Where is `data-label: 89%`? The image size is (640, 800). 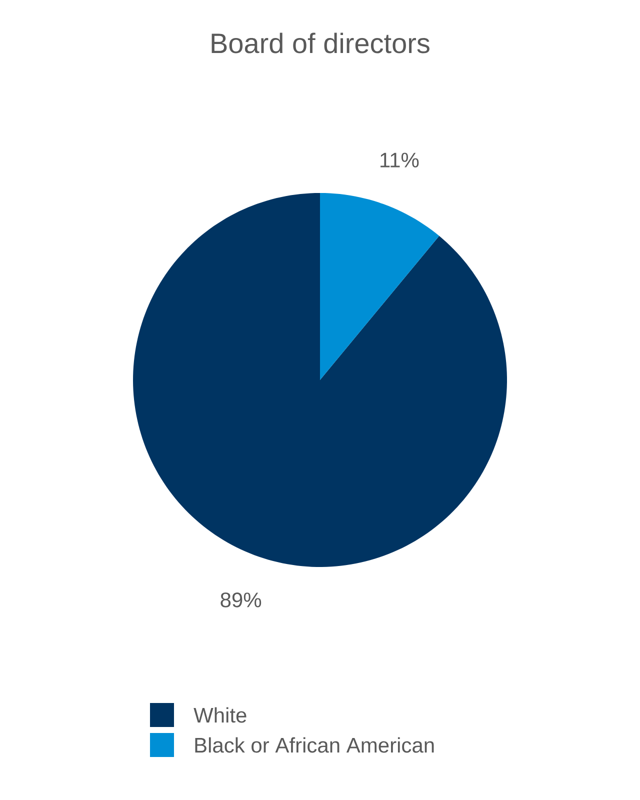
data-label: 89% is located at coordinates (241, 600).